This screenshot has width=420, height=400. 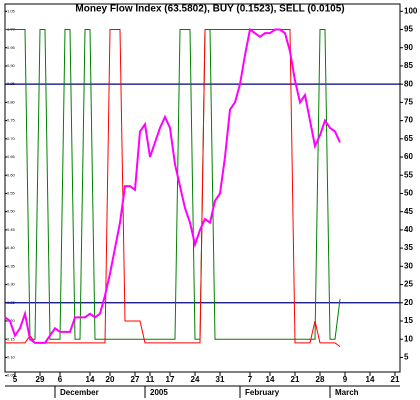 What do you see at coordinates (40, 379) in the screenshot?
I see `x-tick-label: 29` at bounding box center [40, 379].